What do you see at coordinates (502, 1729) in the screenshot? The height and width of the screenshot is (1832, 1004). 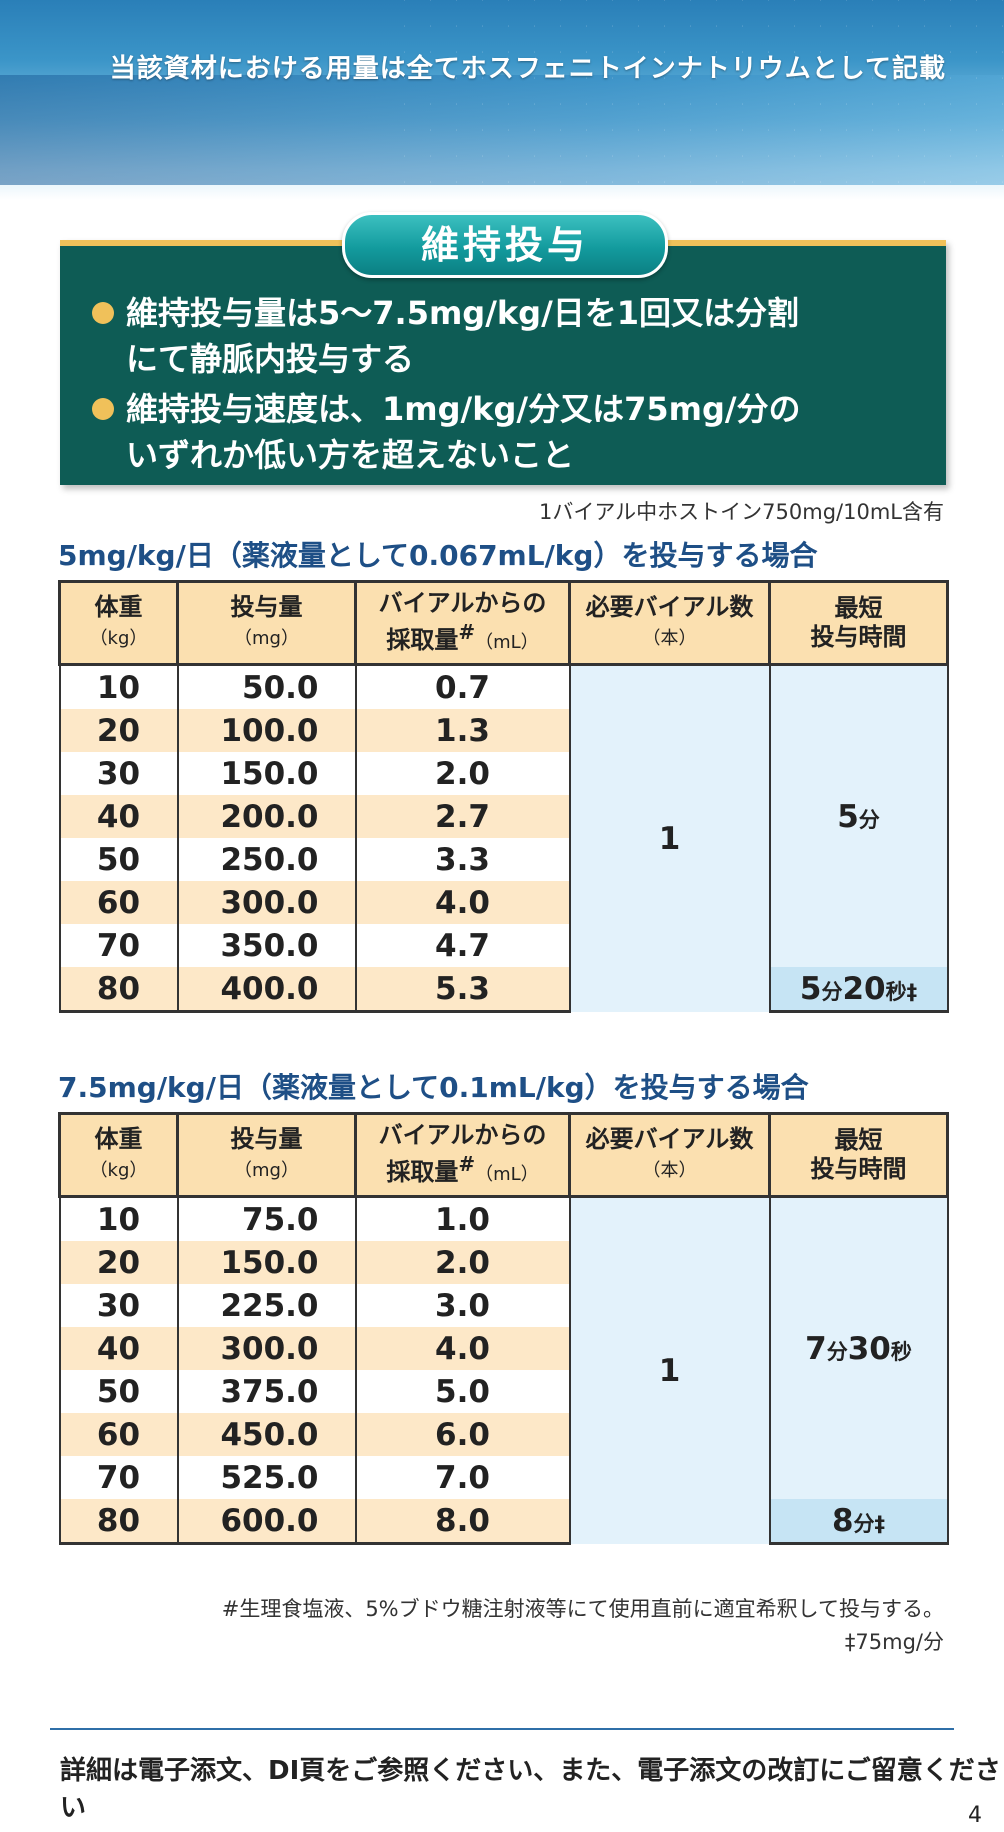 I see `footer-divider` at bounding box center [502, 1729].